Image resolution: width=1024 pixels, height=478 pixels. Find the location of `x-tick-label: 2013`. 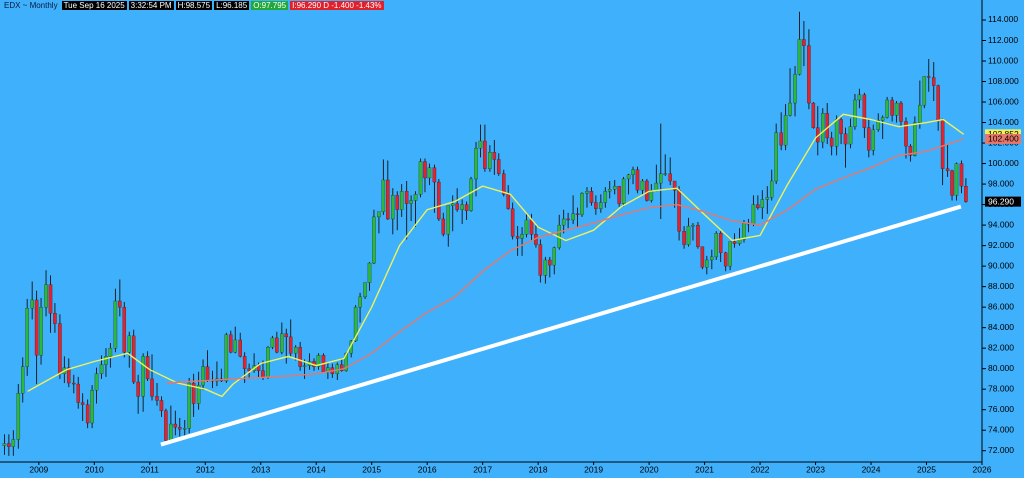

x-tick-label: 2013 is located at coordinates (260, 469).